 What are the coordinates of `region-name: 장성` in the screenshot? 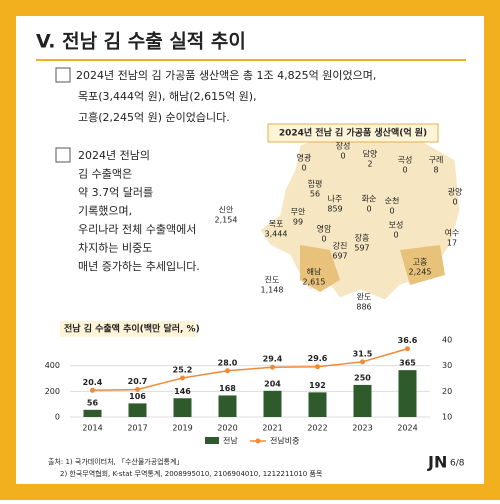 It's located at (343, 146).